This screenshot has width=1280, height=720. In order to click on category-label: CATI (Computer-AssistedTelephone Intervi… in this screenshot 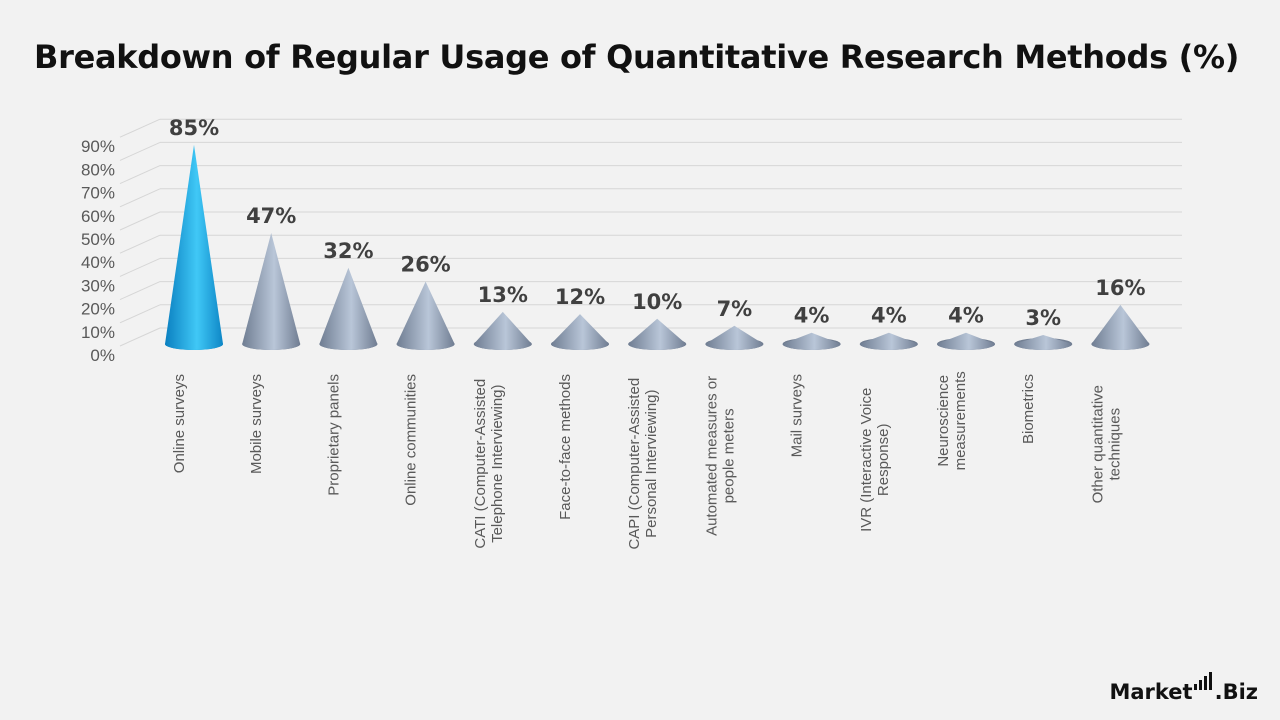, I will do `click(489, 464)`.